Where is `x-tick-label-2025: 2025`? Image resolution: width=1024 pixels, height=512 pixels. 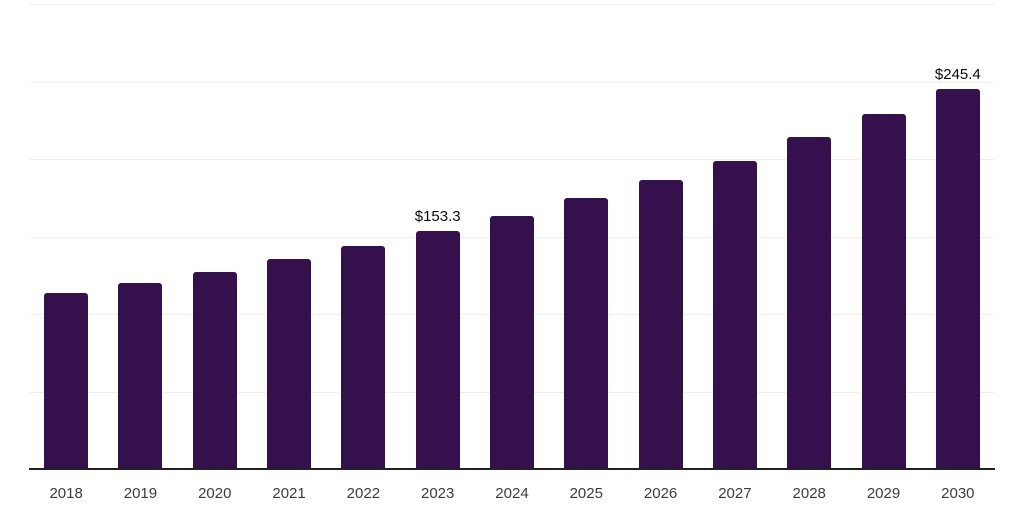
x-tick-label-2025: 2025 is located at coordinates (586, 493).